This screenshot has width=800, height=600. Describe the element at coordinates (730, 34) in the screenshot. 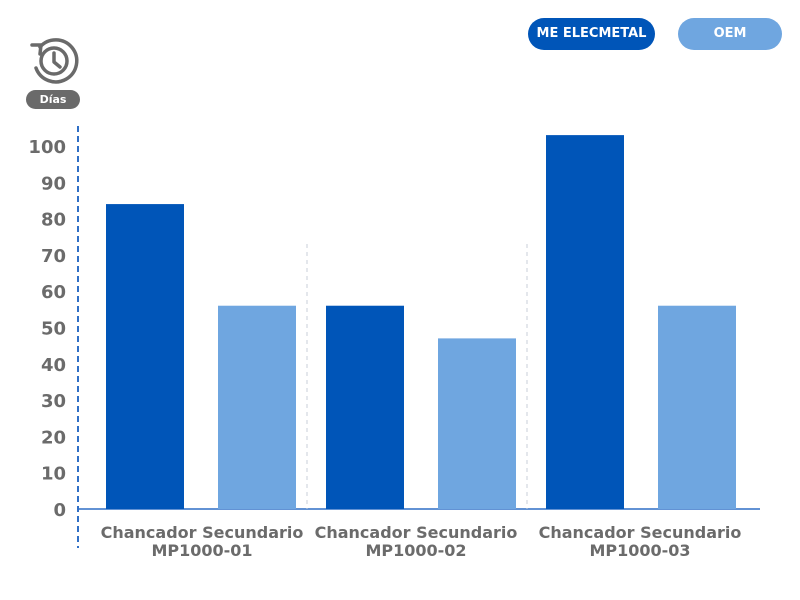

I see `legend-oem-button: OEM` at that location.